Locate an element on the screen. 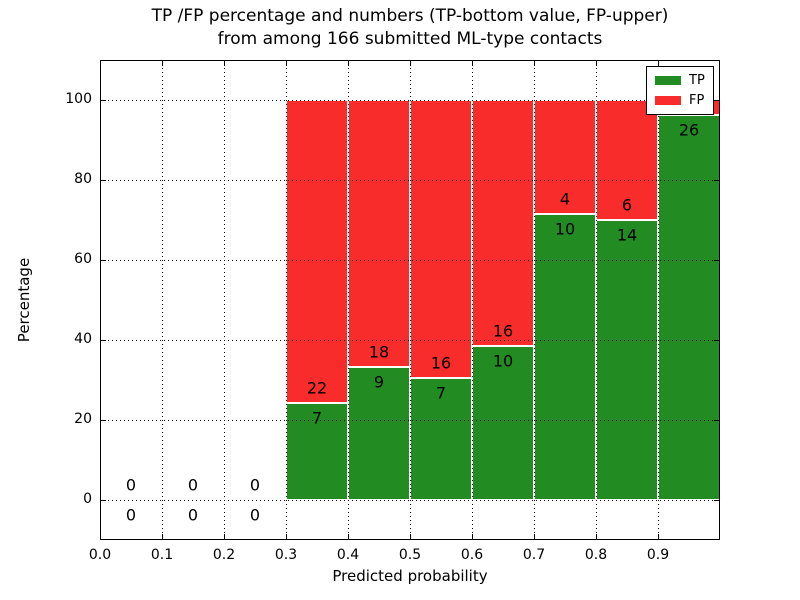  legend-entry-tp: TP is located at coordinates (680, 80).